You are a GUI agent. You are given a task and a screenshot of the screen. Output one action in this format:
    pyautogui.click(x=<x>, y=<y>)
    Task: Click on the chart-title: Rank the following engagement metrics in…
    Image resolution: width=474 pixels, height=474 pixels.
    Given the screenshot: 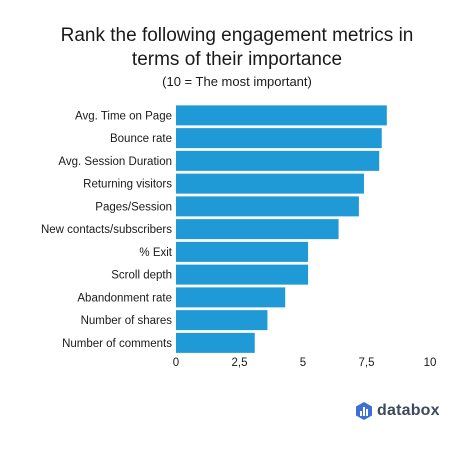 What is the action you would take?
    pyautogui.click(x=237, y=48)
    